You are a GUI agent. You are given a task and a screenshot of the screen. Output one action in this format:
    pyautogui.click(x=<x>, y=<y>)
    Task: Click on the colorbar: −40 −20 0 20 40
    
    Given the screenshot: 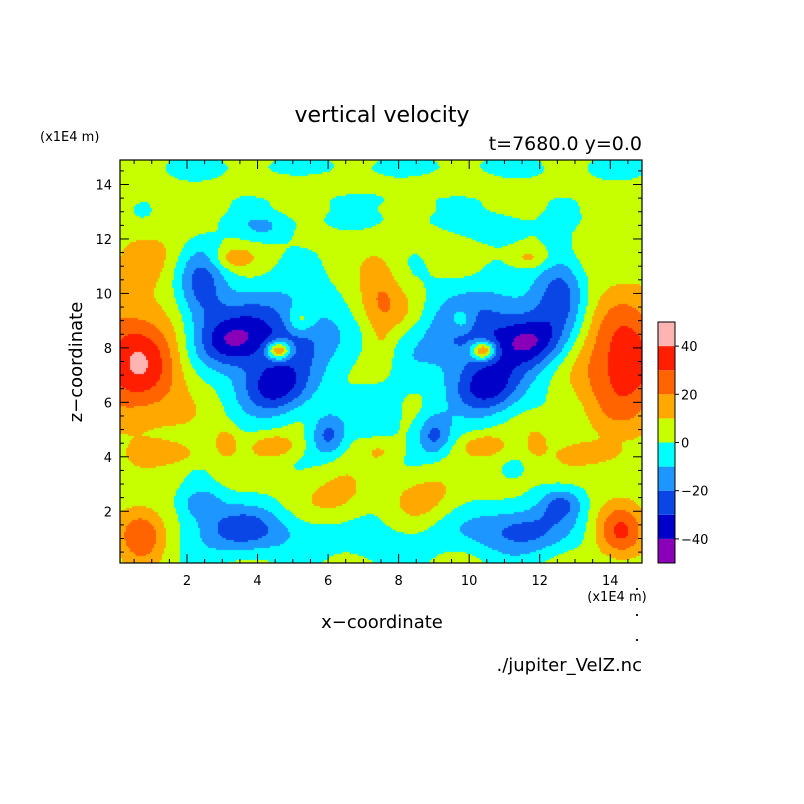 What is the action you would take?
    pyautogui.click(x=682, y=442)
    